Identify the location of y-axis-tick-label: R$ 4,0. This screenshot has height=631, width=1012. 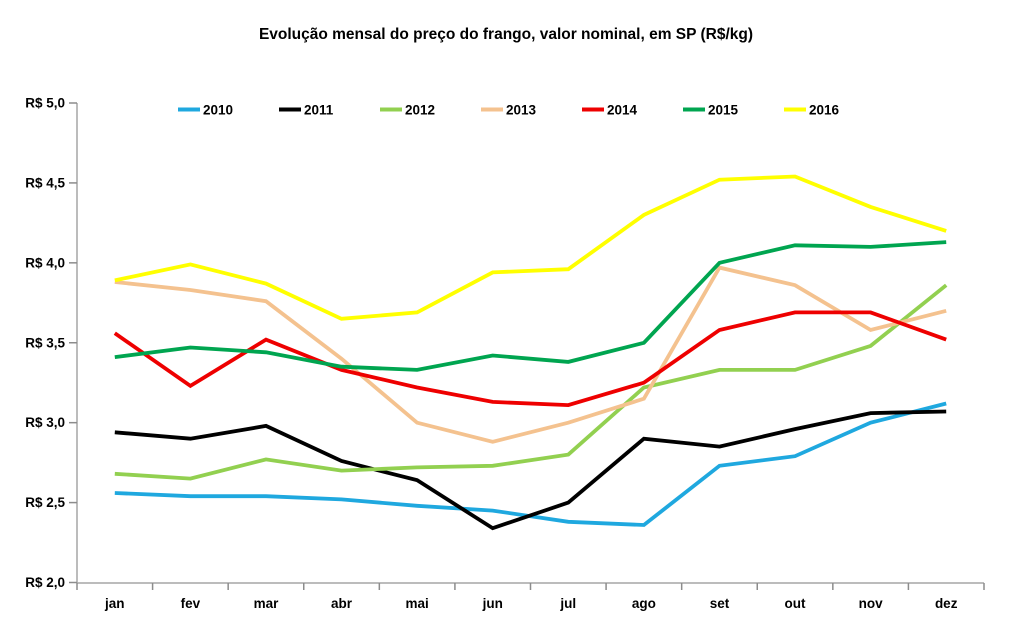
(45, 262).